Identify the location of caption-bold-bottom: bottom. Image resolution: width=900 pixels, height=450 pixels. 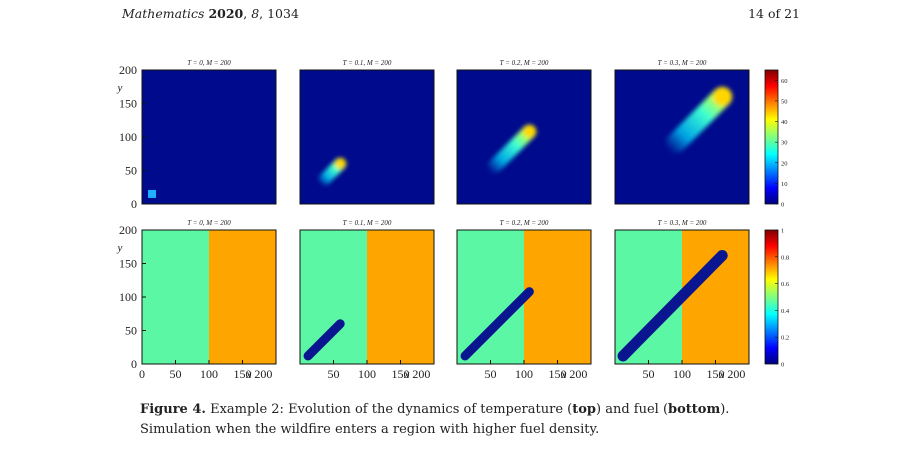
(694, 409).